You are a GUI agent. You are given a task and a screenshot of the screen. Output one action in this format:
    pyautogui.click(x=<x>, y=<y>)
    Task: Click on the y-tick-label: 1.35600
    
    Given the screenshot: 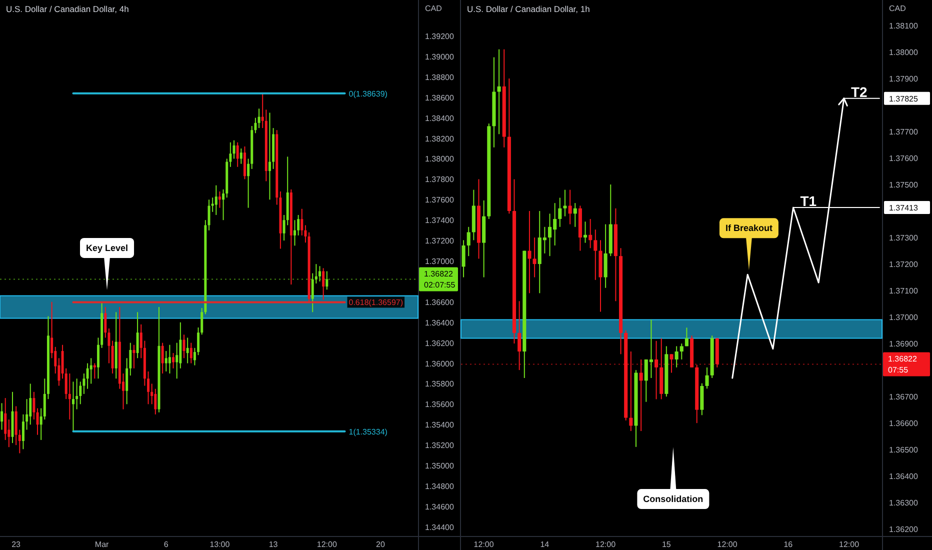 What is the action you would take?
    pyautogui.click(x=439, y=404)
    